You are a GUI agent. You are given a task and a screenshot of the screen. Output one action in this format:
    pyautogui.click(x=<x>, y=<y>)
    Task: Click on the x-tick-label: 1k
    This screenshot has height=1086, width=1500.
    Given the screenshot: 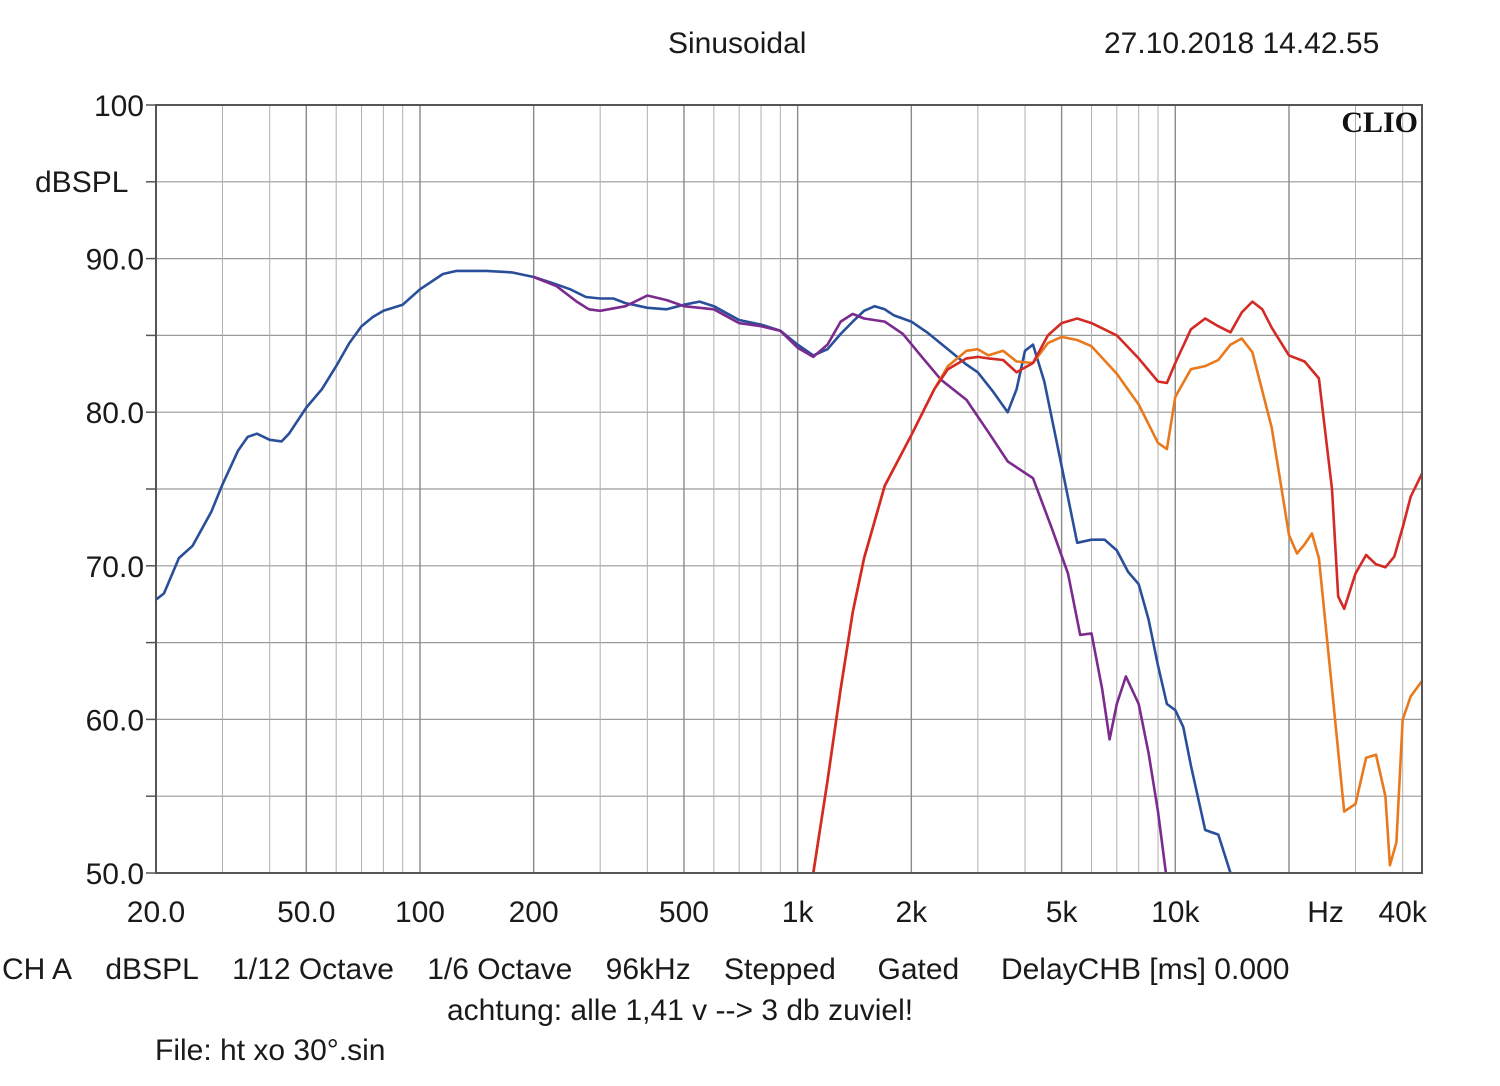 What is the action you would take?
    pyautogui.click(x=798, y=912)
    